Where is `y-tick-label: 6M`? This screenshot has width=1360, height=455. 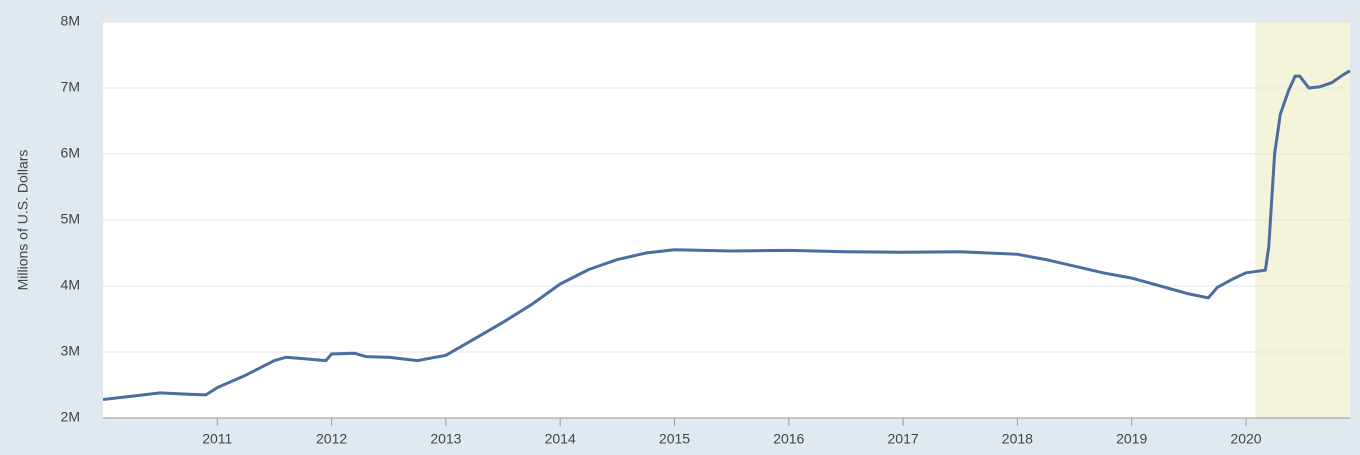
y-tick-label: 6M is located at coordinates (70, 153).